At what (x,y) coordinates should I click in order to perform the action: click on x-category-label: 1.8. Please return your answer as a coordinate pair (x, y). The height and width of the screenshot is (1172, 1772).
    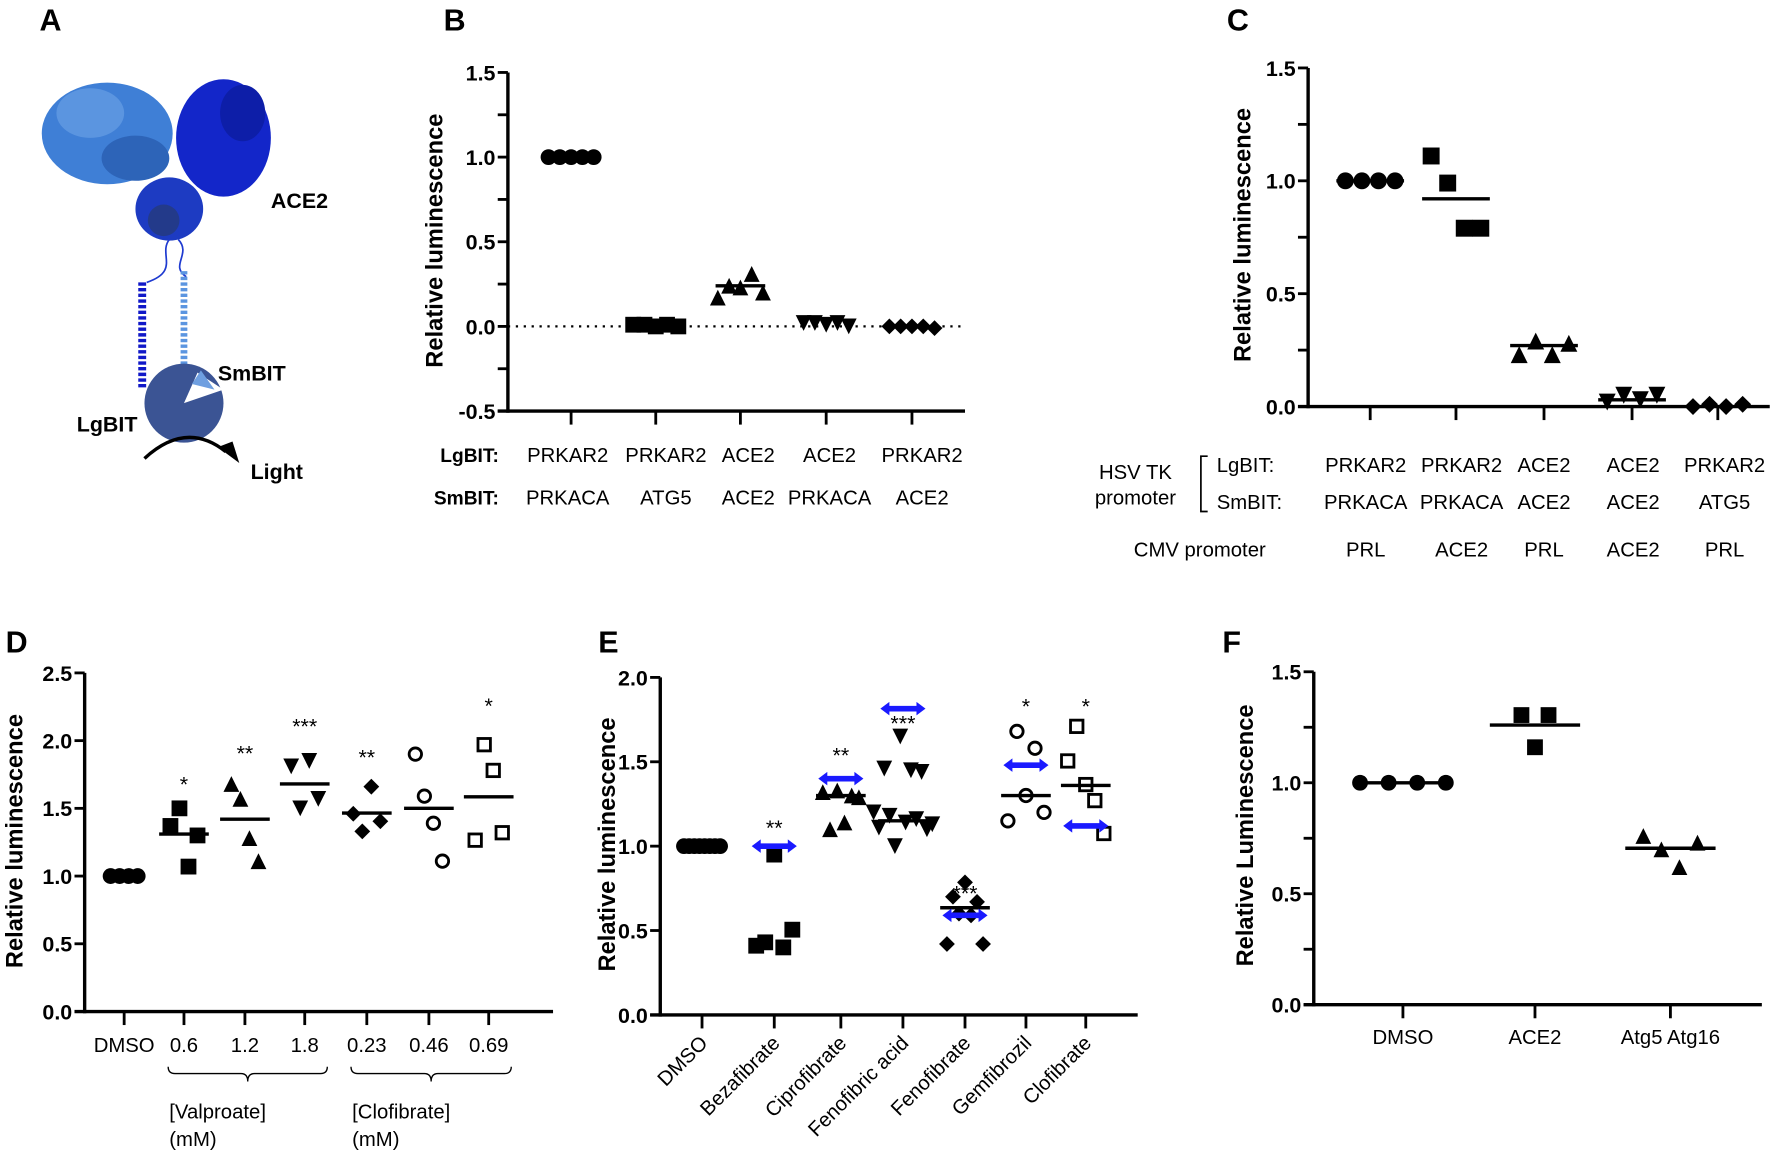
    Looking at the image, I should click on (305, 1046).